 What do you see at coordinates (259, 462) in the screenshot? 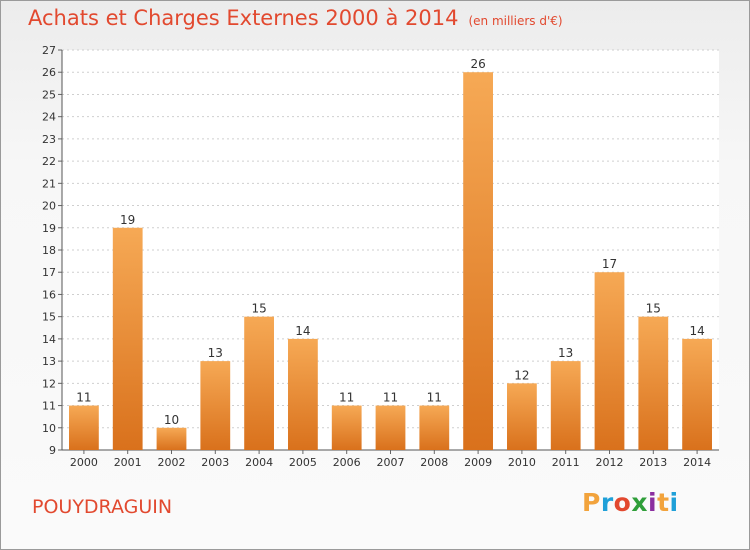
I see `x-tick-label: 2004` at bounding box center [259, 462].